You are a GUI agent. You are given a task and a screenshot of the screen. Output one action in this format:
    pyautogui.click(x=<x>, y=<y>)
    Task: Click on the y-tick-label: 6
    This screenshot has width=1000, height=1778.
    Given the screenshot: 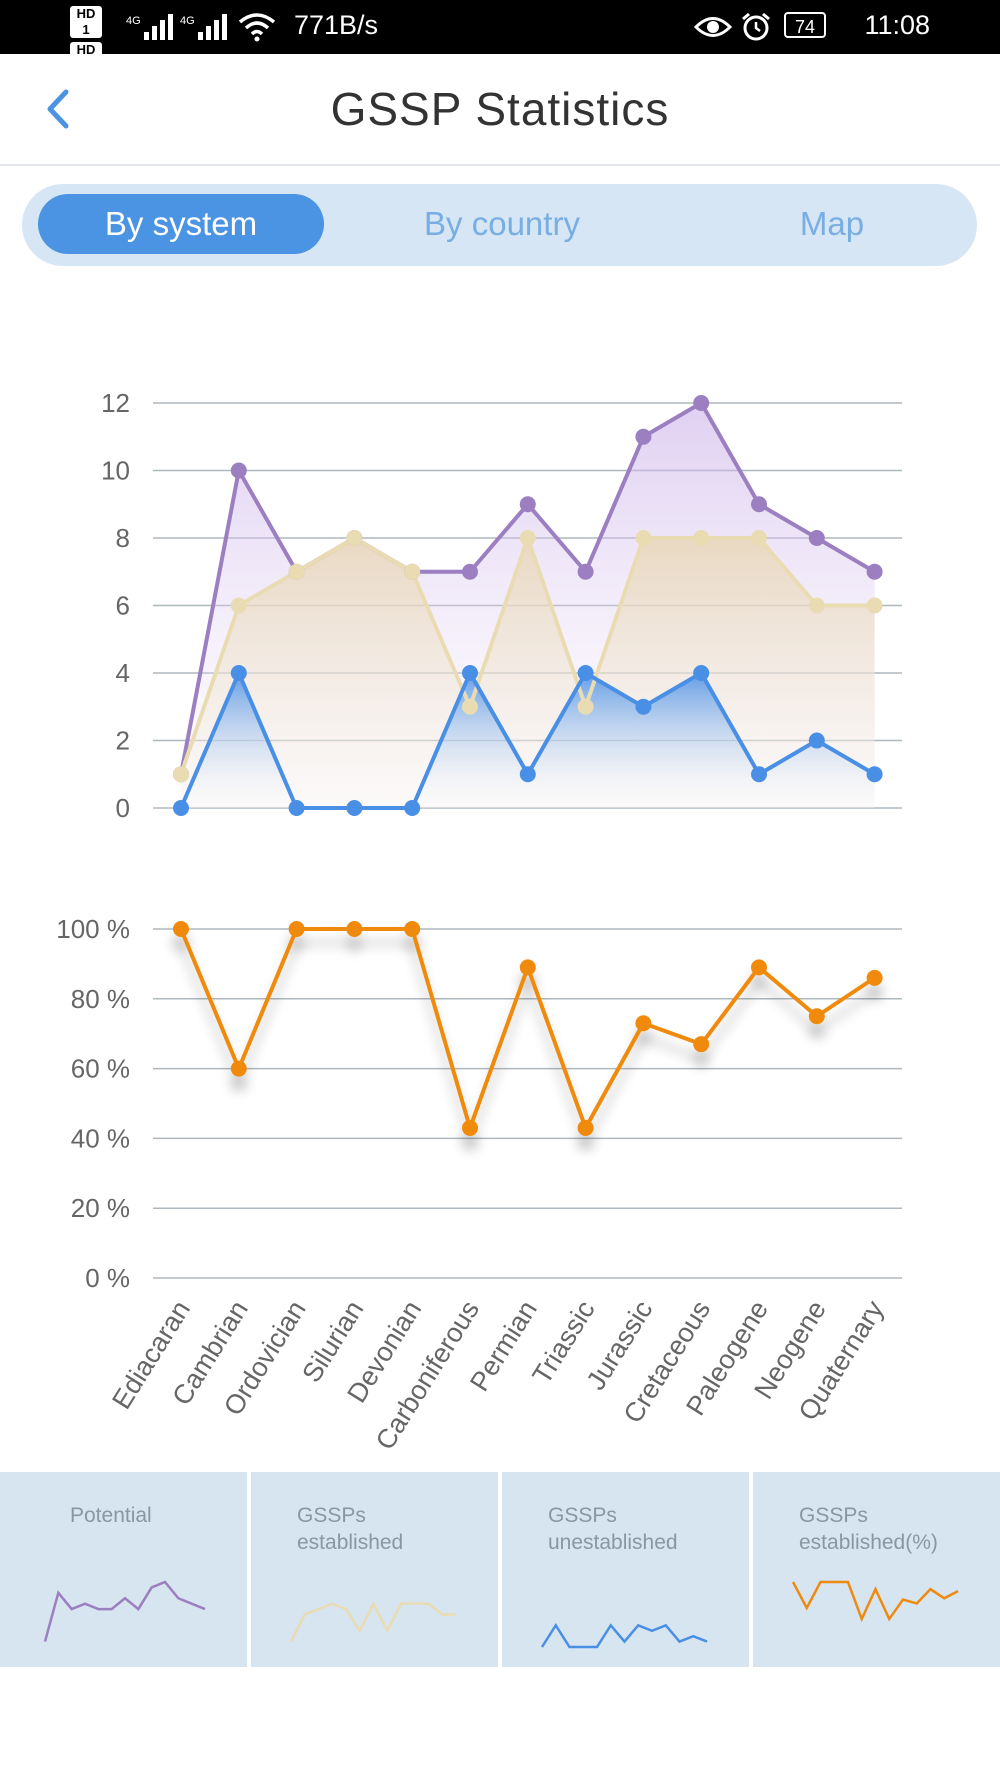 What is the action you would take?
    pyautogui.click(x=123, y=606)
    